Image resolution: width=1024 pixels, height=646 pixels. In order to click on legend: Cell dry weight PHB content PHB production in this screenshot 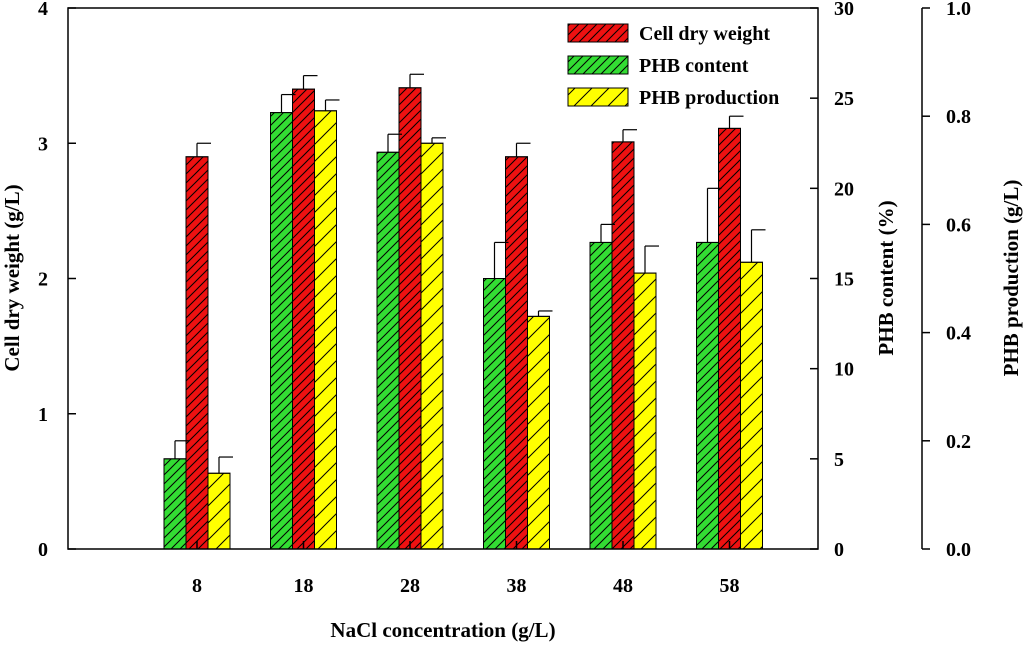, I will do `click(673, 66)`.